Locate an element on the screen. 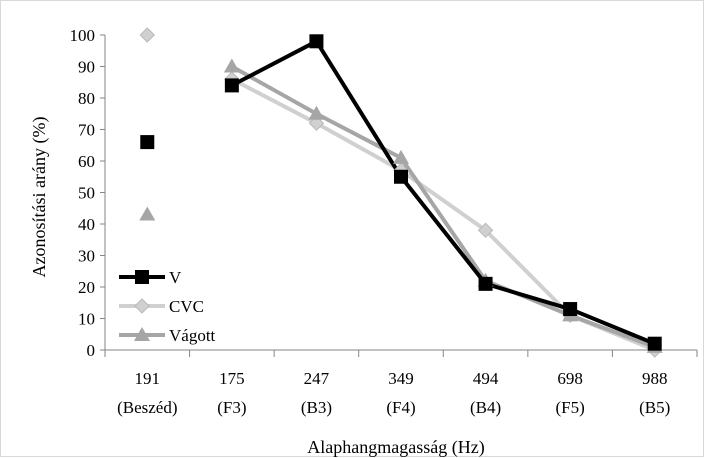 Image resolution: width=704 pixels, height=458 pixels. x-category-label: 698 is located at coordinates (570, 378).